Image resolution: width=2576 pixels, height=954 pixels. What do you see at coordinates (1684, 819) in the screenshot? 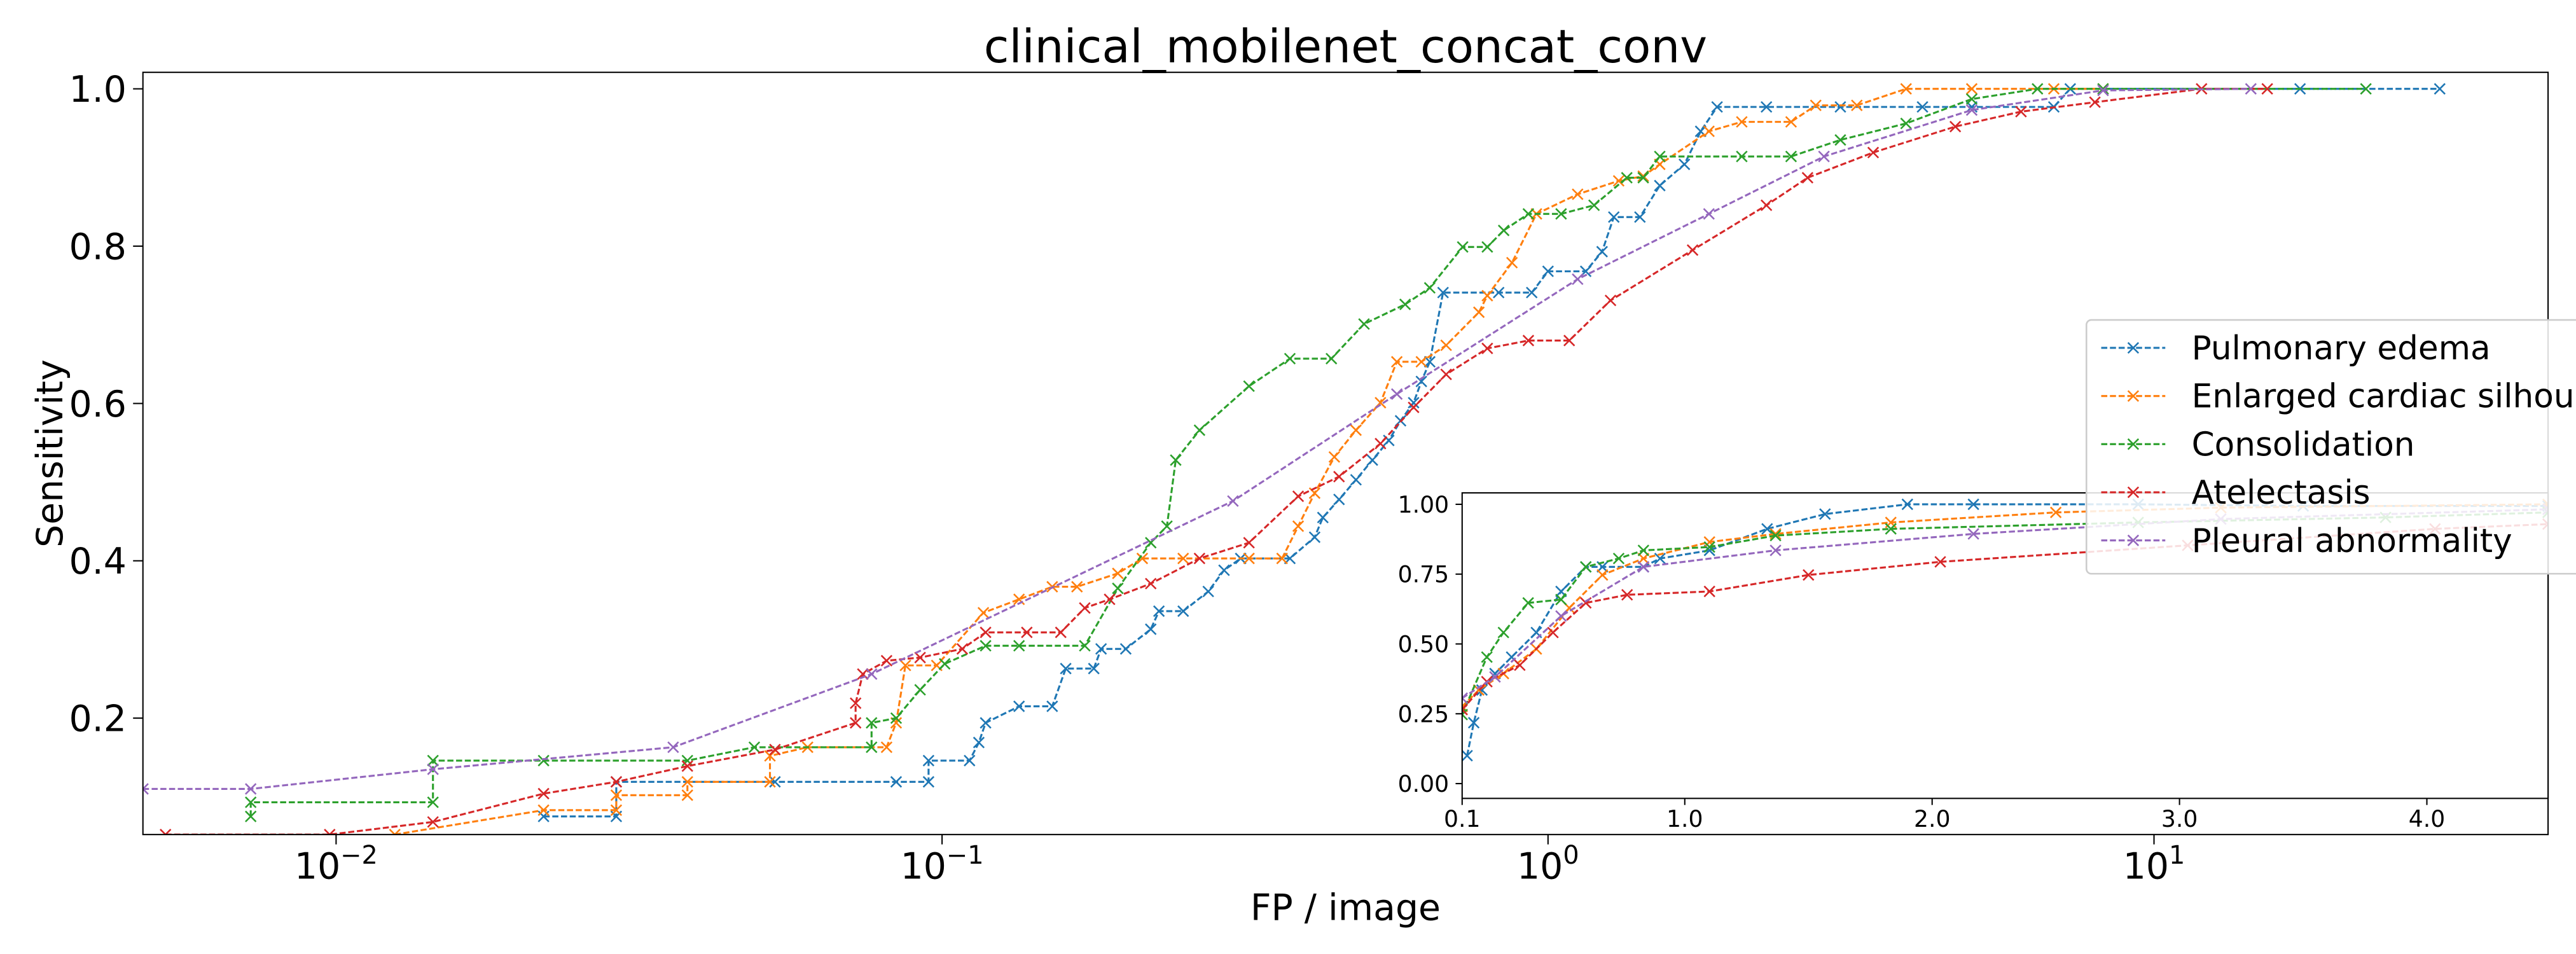
I see `x-tick-label: 1.0` at bounding box center [1684, 819].